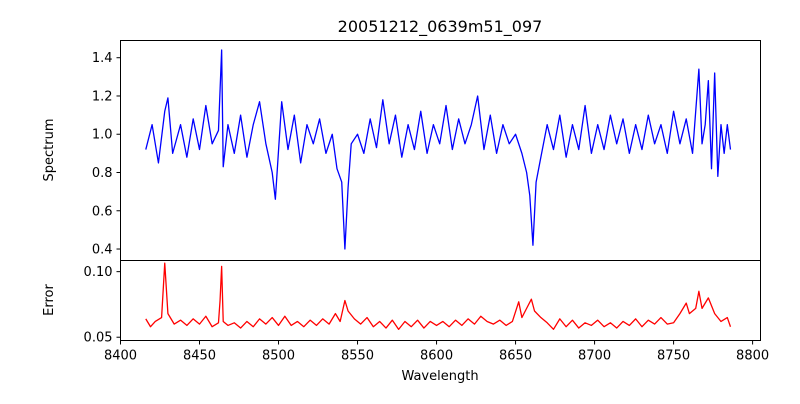  What do you see at coordinates (752, 356) in the screenshot?
I see `xtick-label: 8800` at bounding box center [752, 356].